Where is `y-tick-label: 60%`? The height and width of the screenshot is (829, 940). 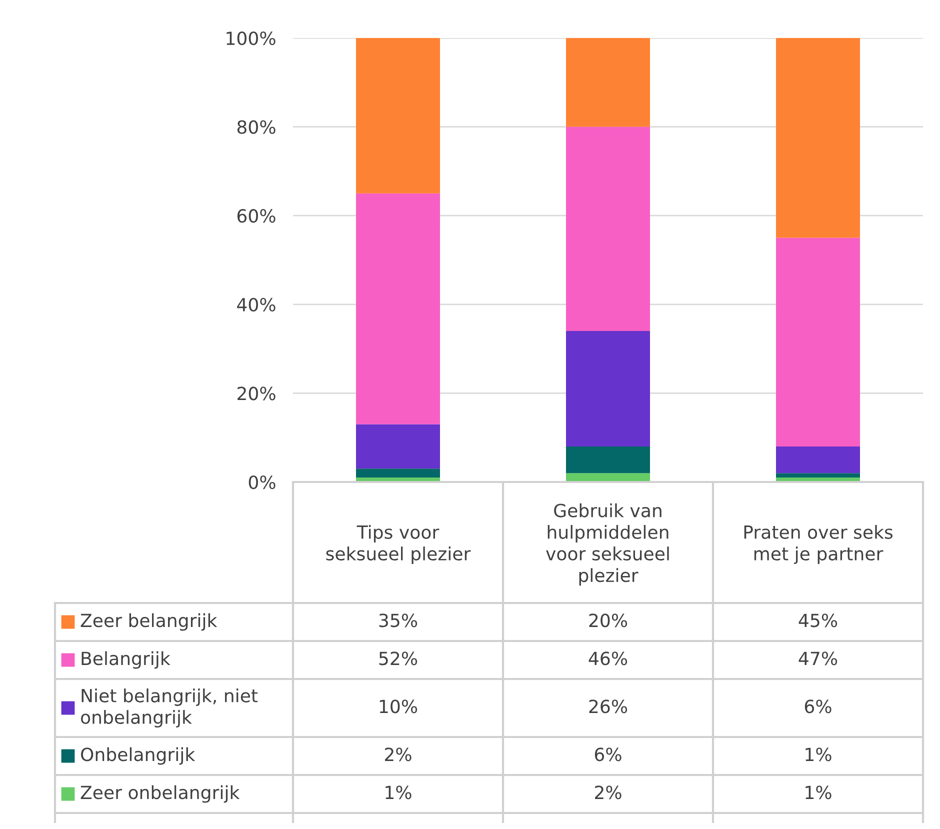 y-tick-label: 60% is located at coordinates (256, 216).